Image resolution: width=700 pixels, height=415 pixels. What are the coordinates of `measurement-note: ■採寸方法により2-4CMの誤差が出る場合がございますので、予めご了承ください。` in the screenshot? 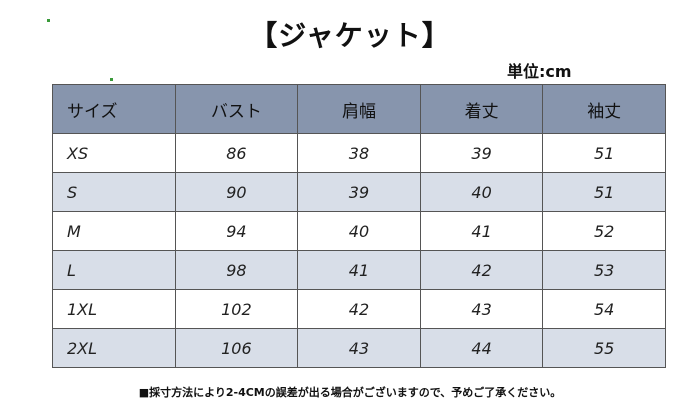 It's located at (350, 392).